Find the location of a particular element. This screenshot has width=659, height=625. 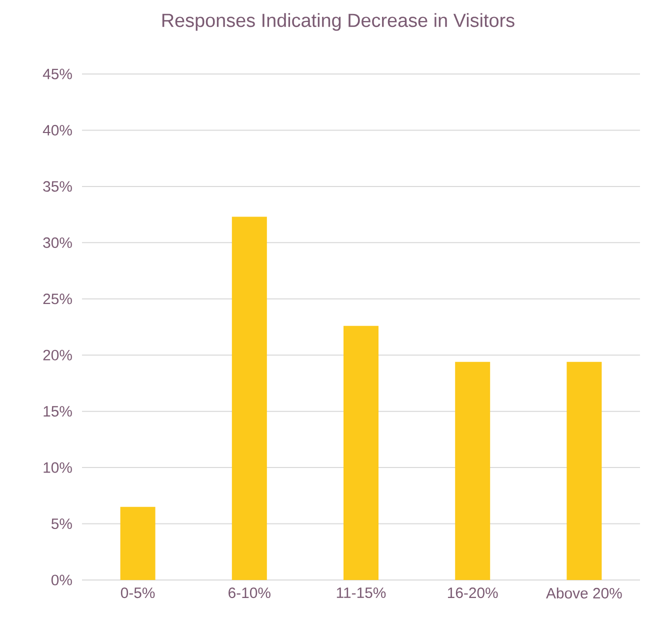

x-tick-label: Above 20% is located at coordinates (584, 593).